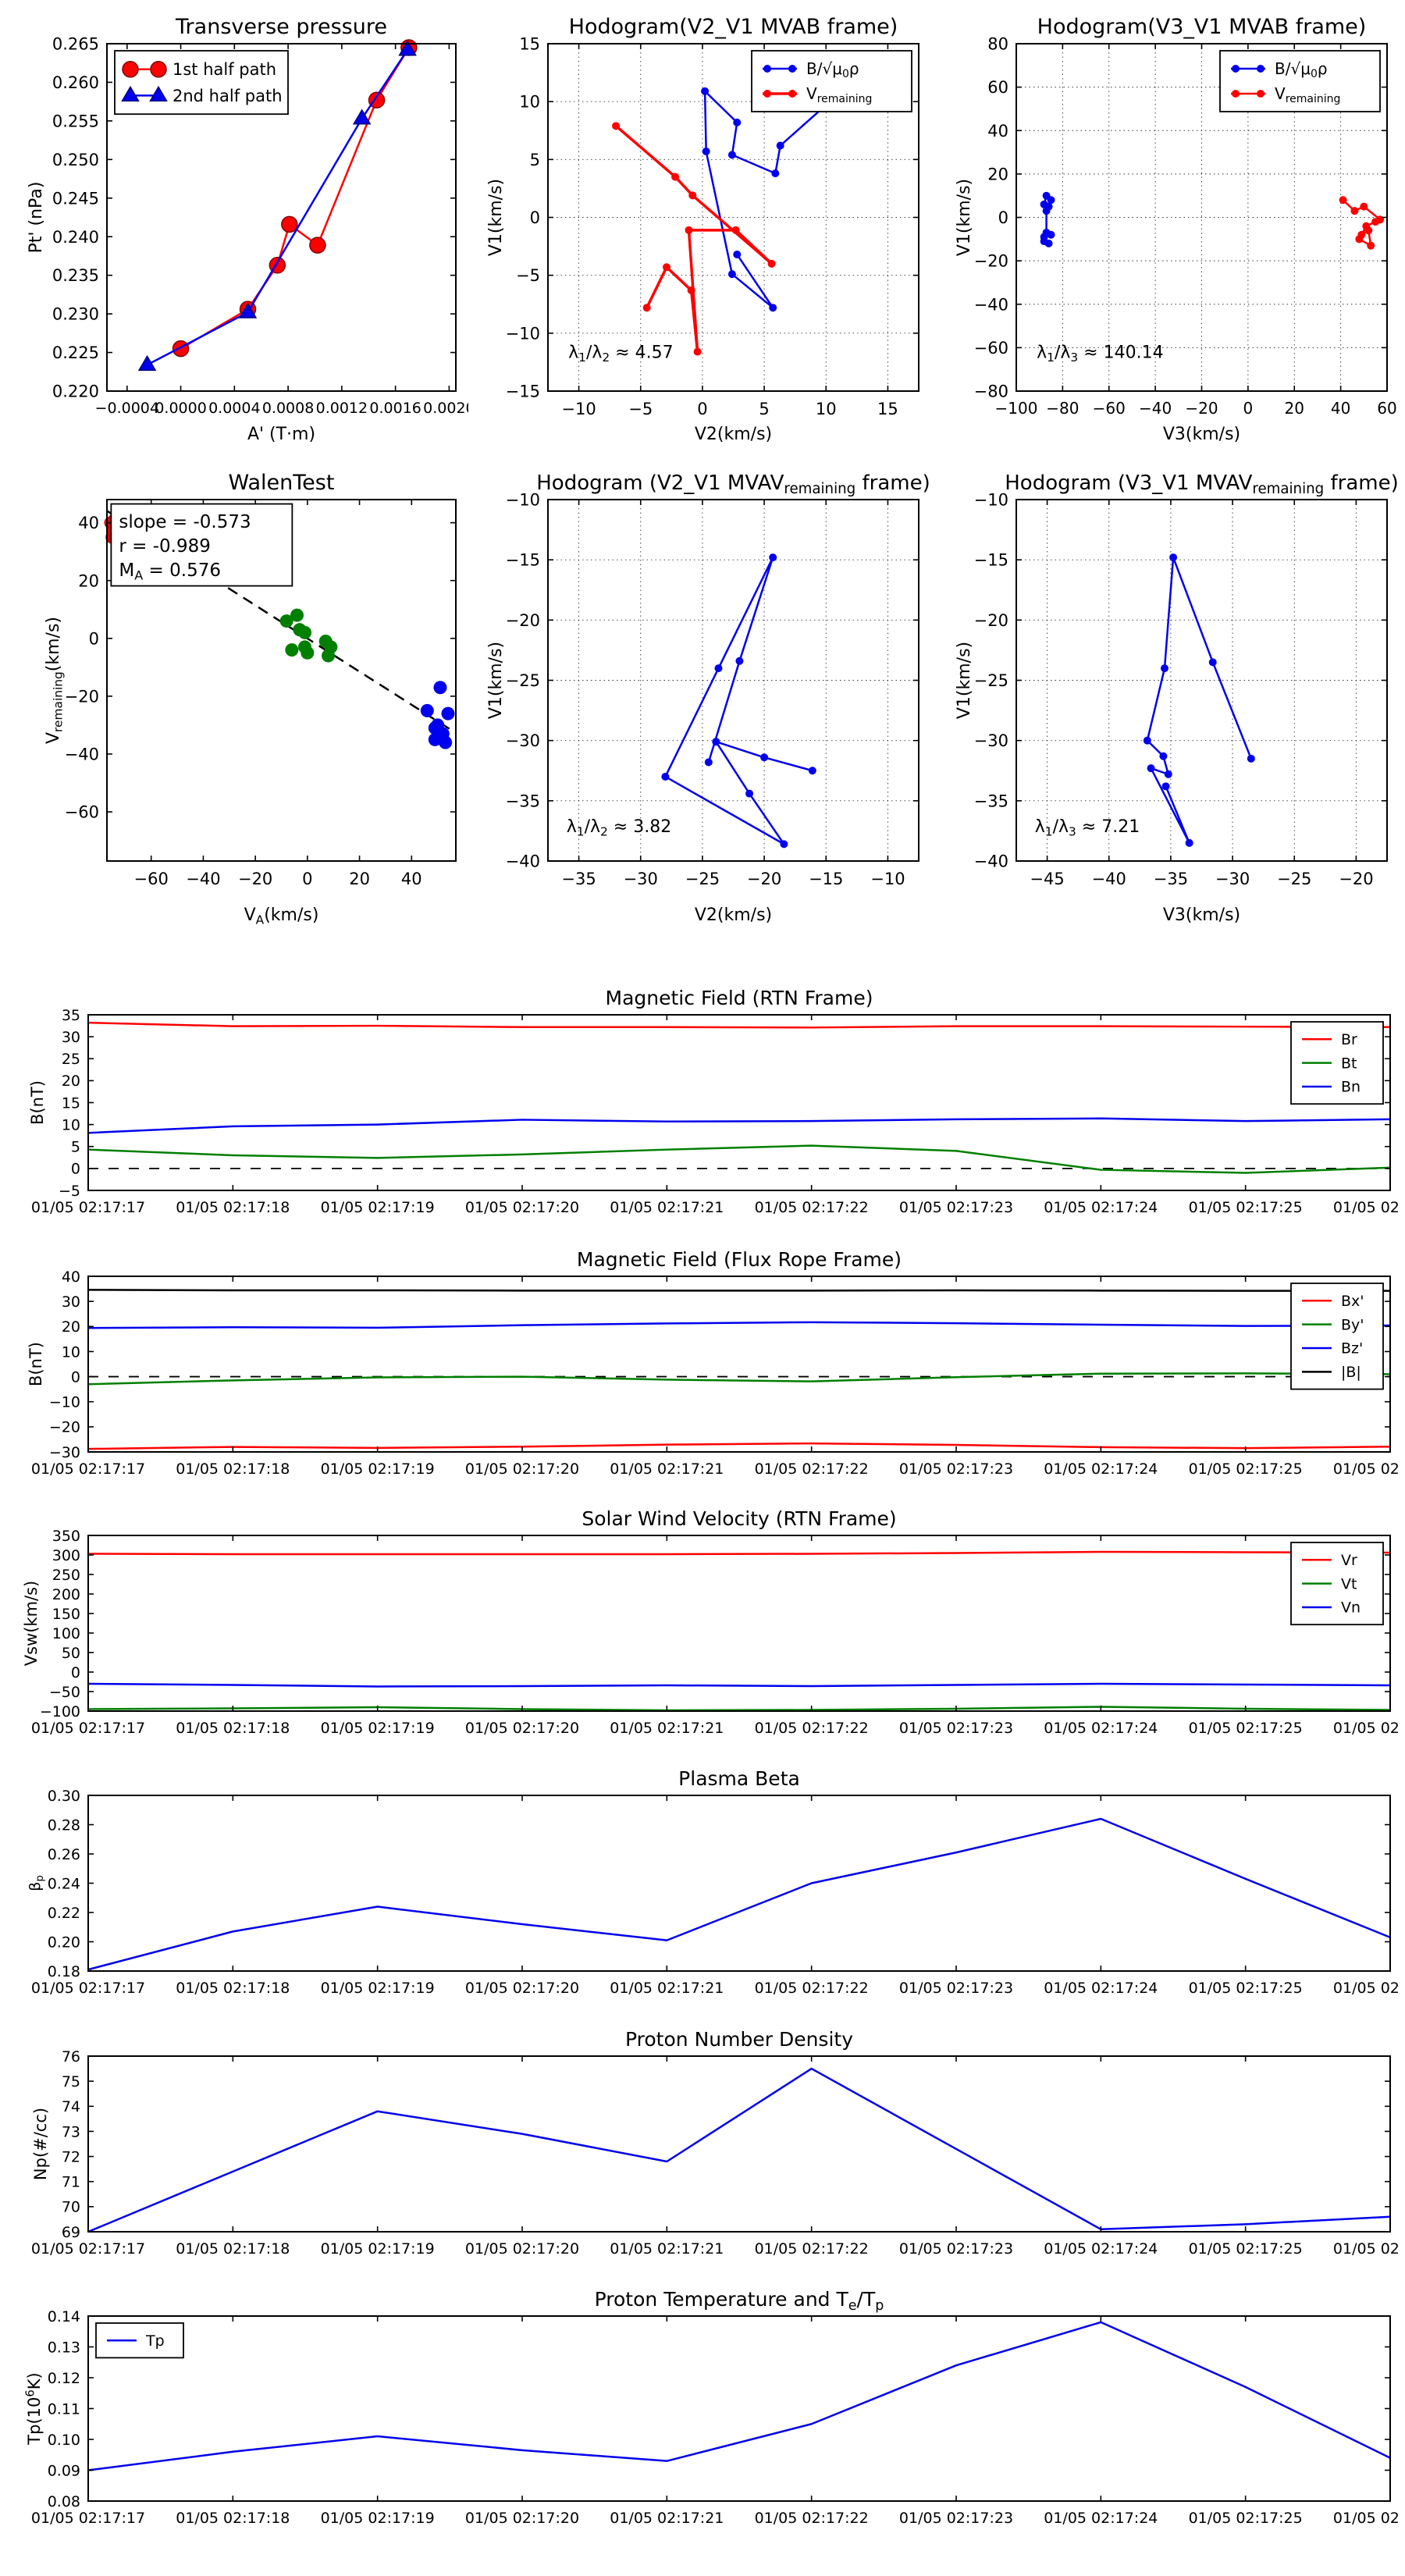 Image resolution: width=1405 pixels, height=2576 pixels. Describe the element at coordinates (1047, 879) in the screenshot. I see `x-tick-label: −45` at that location.